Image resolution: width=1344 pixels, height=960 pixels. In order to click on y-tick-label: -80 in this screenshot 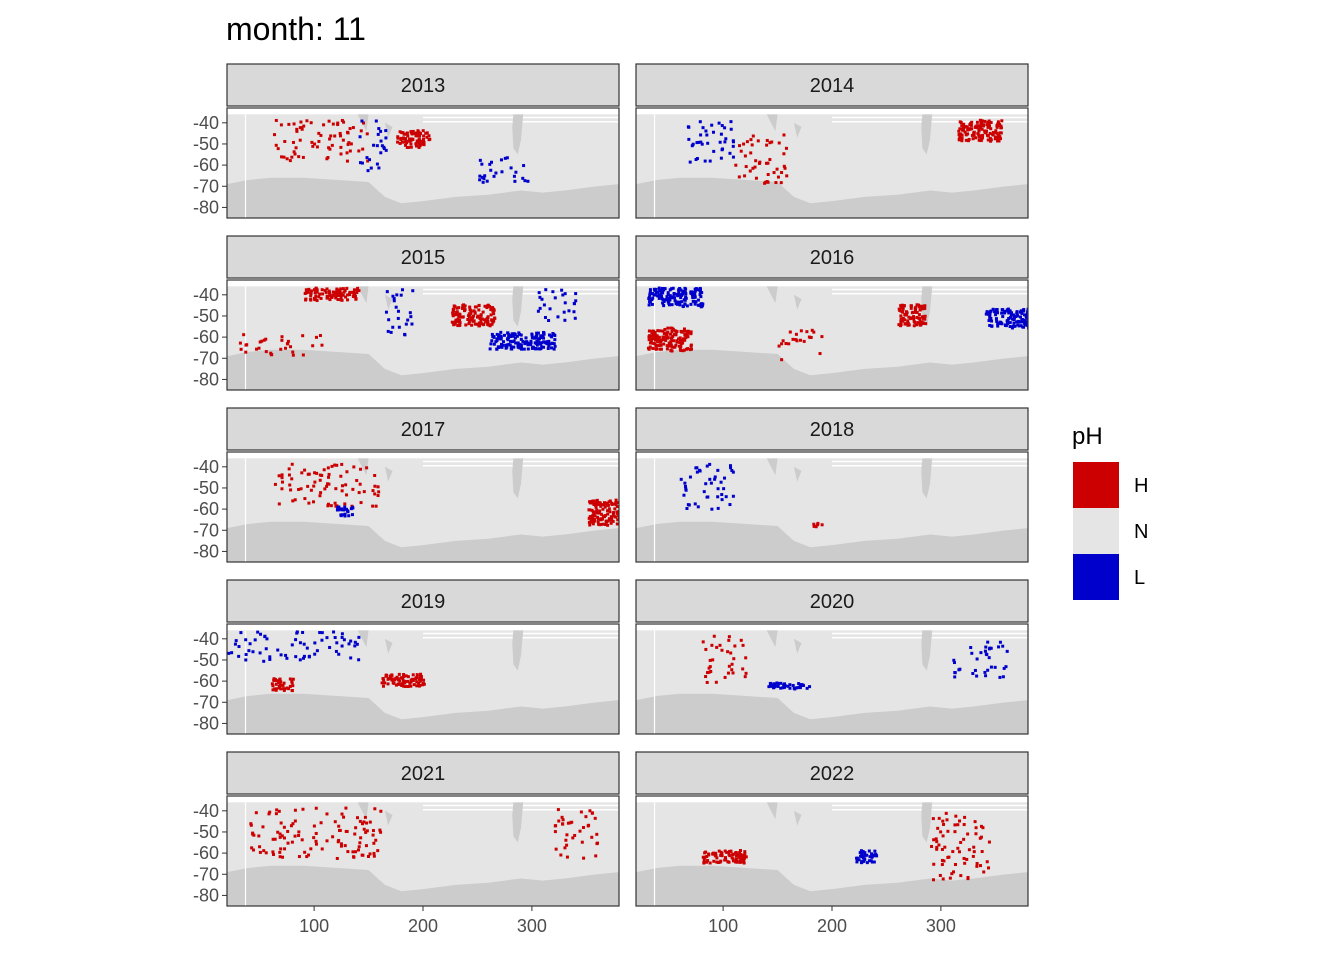, I will do `click(206, 207)`.